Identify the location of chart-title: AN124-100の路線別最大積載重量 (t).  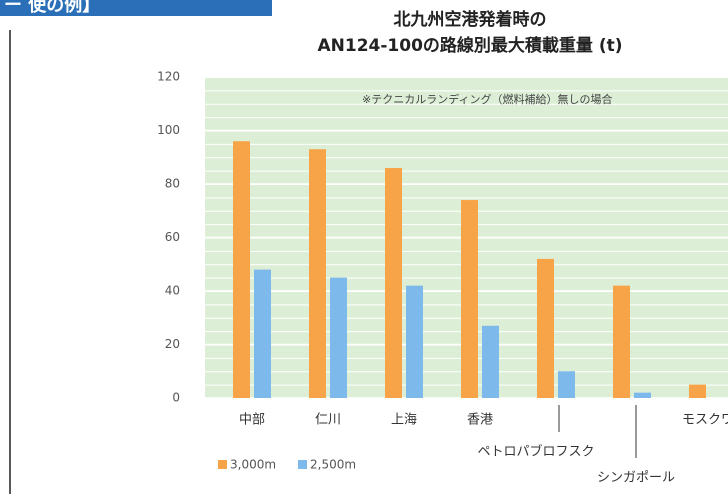
(470, 45).